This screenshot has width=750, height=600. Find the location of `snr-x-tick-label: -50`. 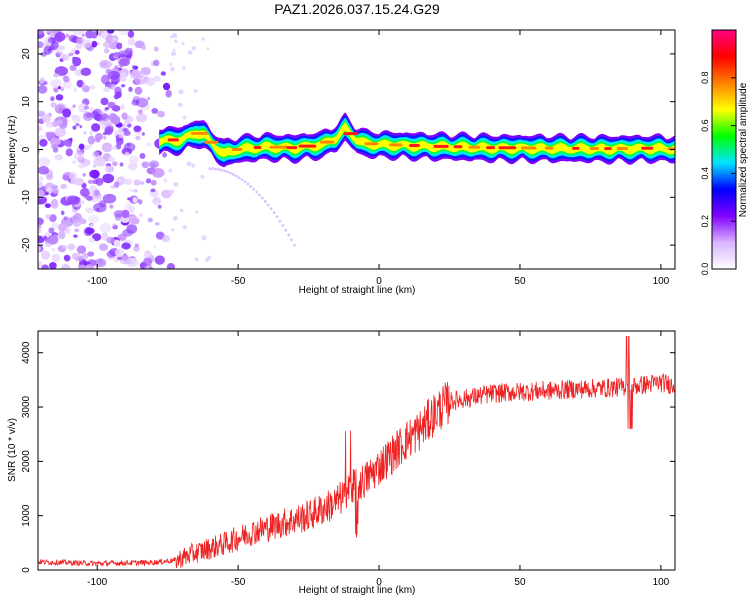

snr-x-tick-label: -50 is located at coordinates (238, 582).